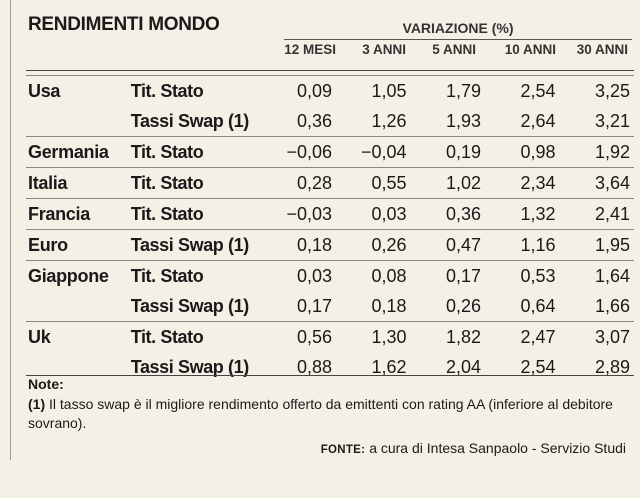 The image size is (640, 498). I want to click on value-cell: 1,82, so click(447, 336).